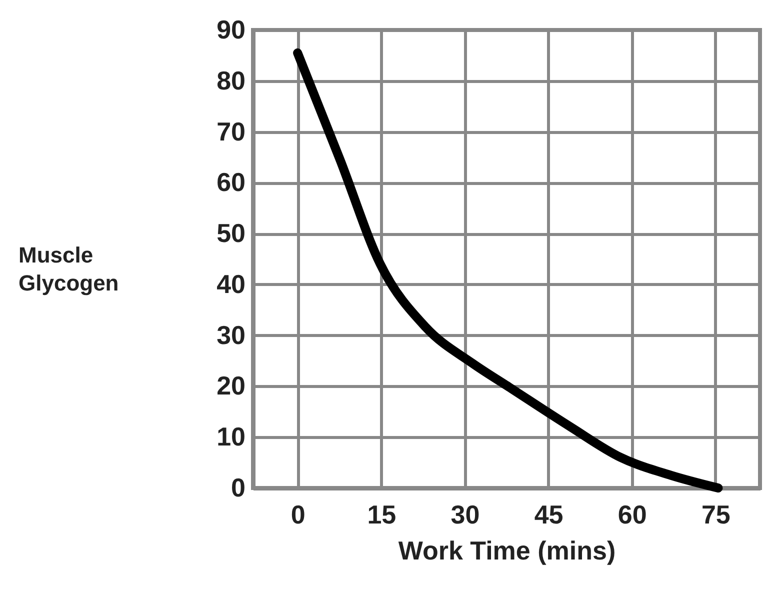 The width and height of the screenshot is (769, 612). Describe the element at coordinates (231, 233) in the screenshot. I see `y-tick-label: 50` at that location.